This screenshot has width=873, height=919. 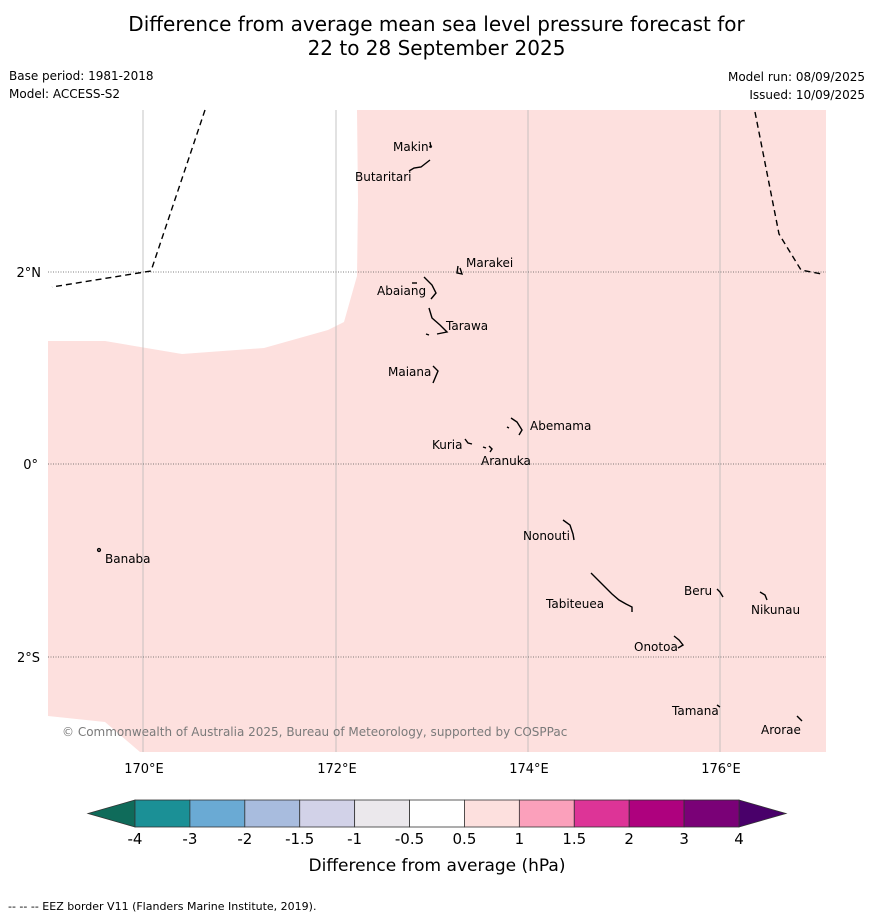 I want to click on latitude-labels: 2°N 0° 2°S, so click(x=29, y=466).